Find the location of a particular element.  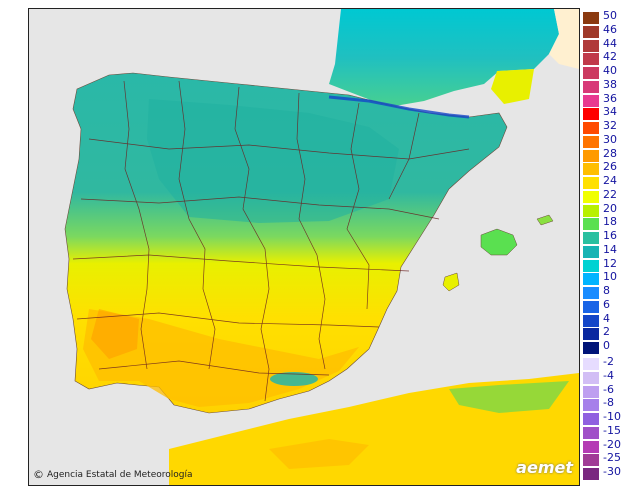

legend-item: 14 is located at coordinates (606, 250).